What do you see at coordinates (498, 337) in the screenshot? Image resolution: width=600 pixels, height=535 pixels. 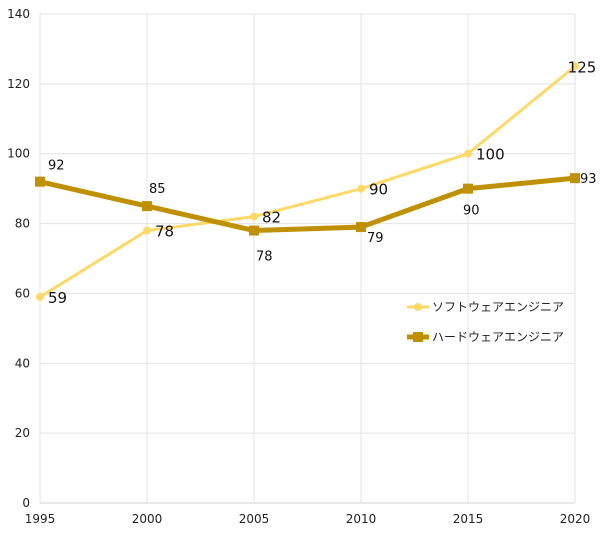 I see `legend-label-hardware: ハードウェアエンジニア` at bounding box center [498, 337].